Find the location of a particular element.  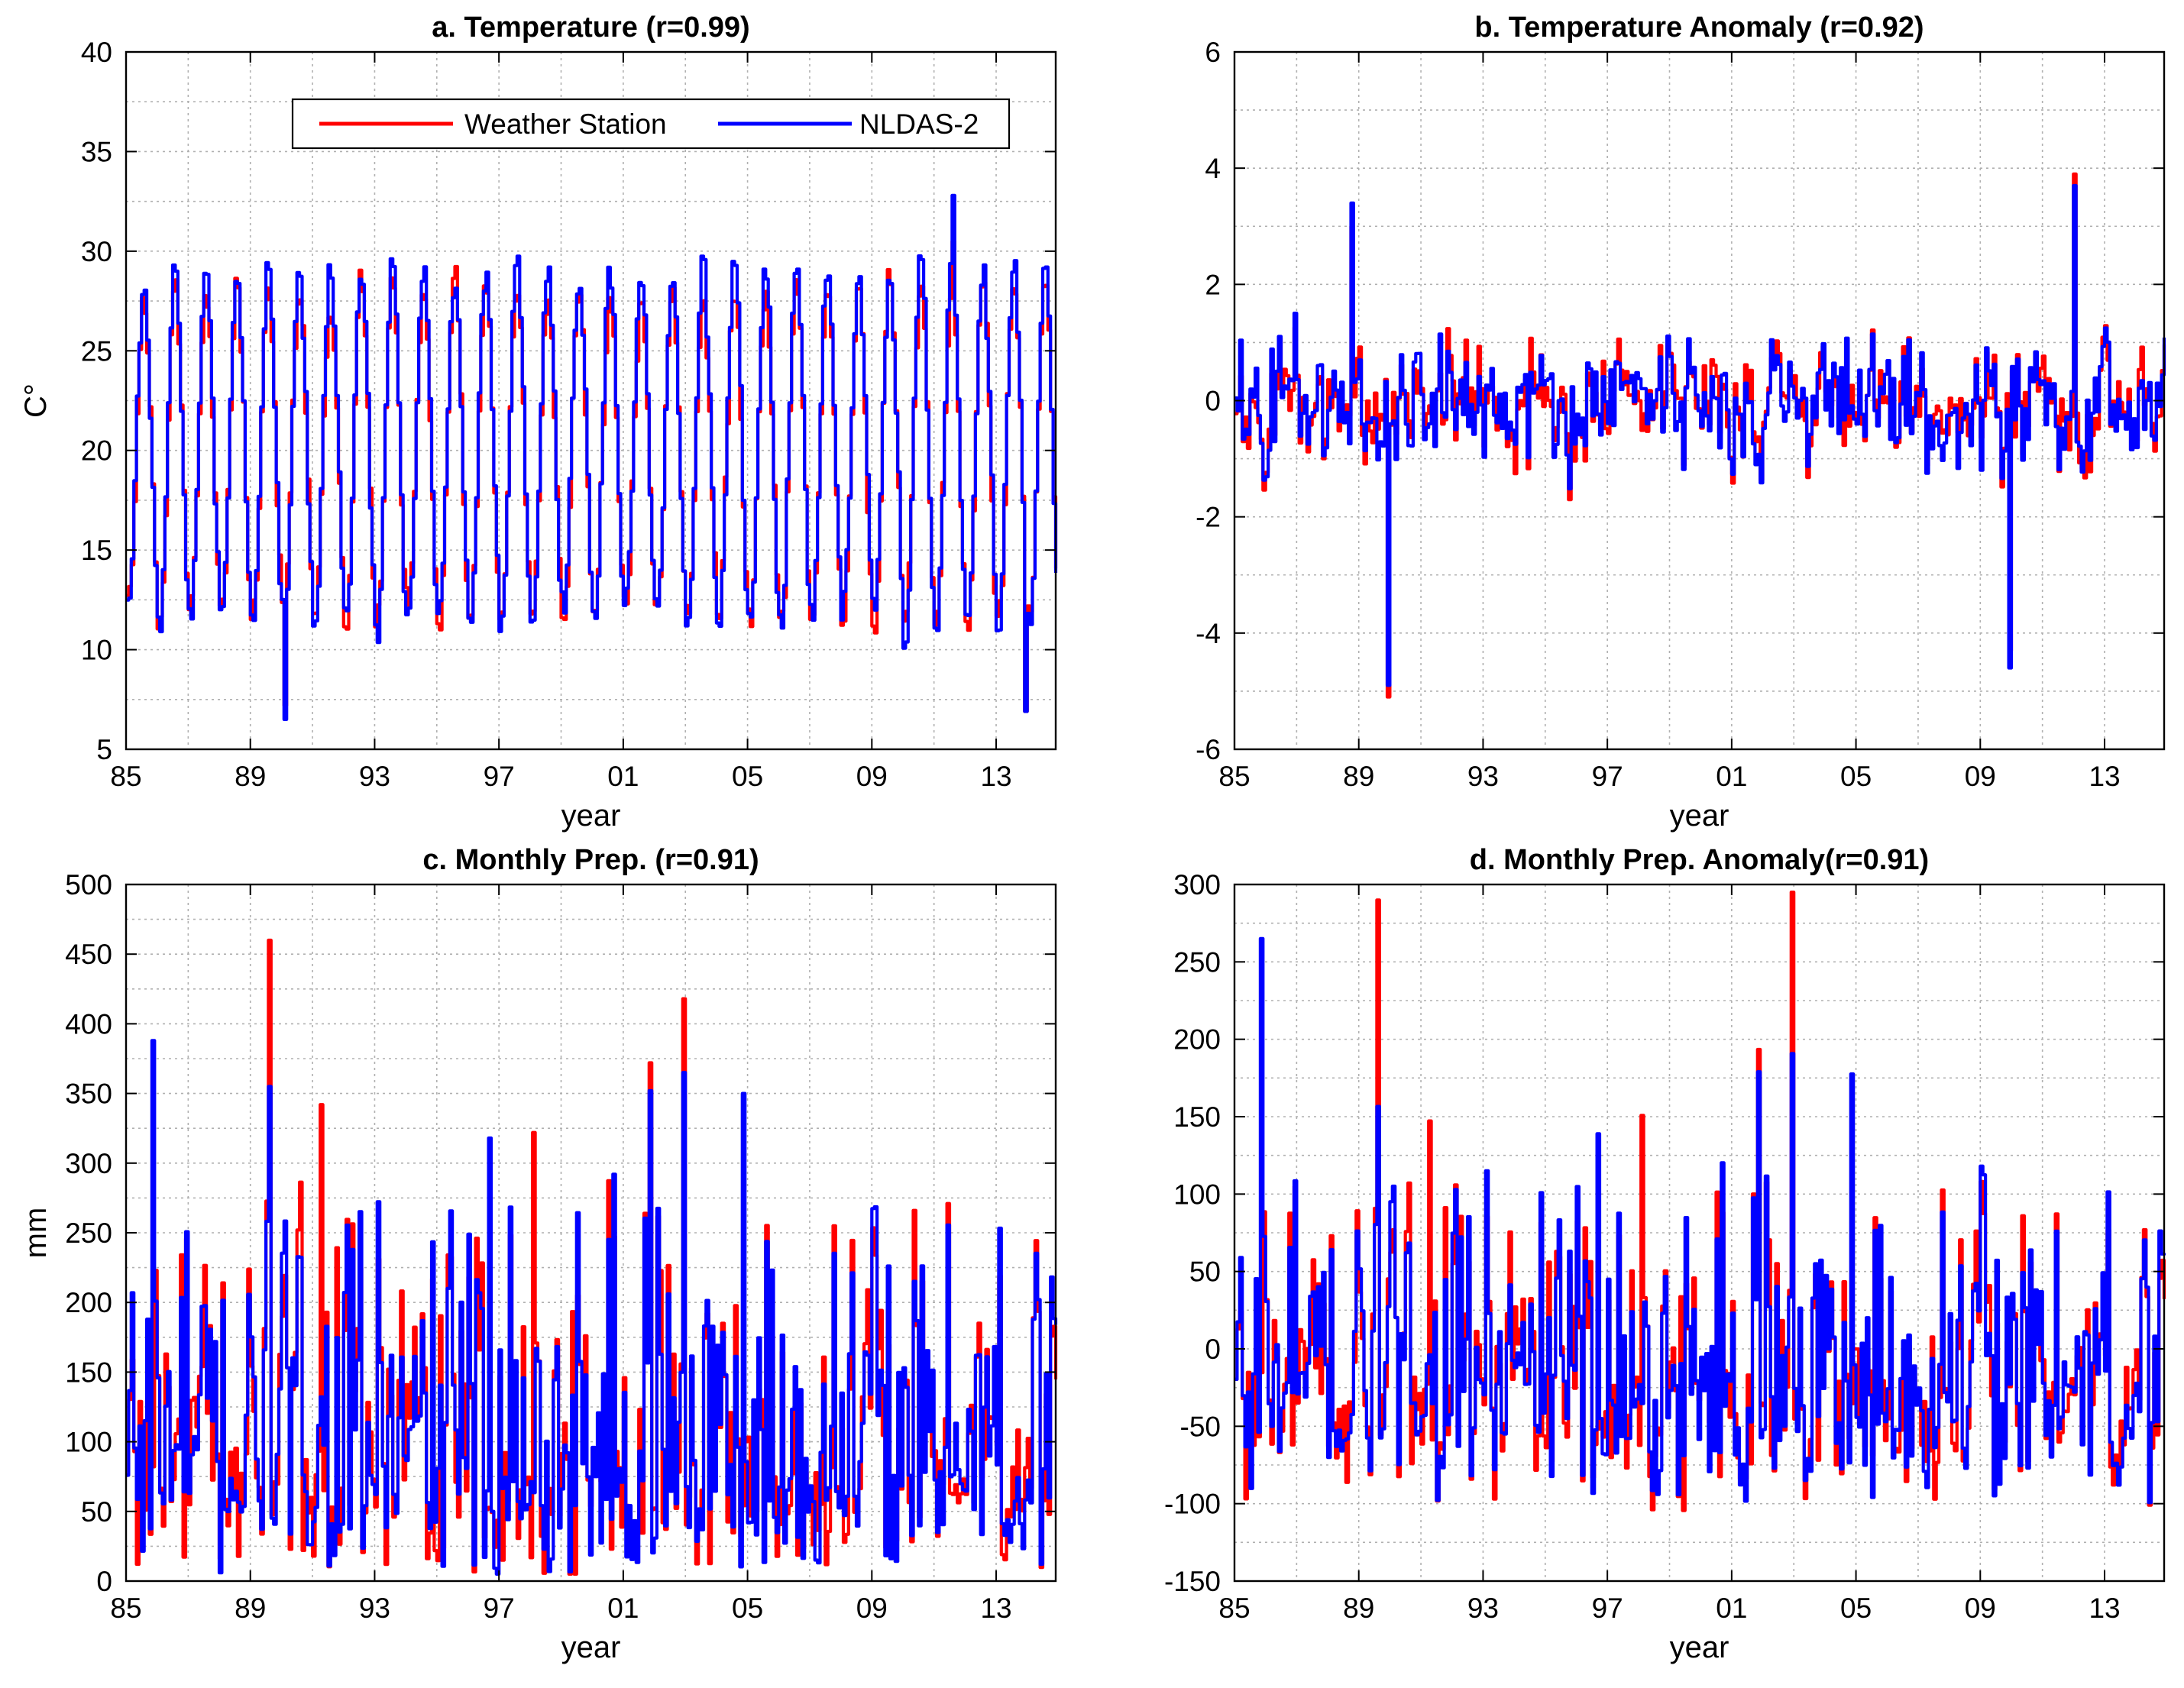

y-tick-label: 400 is located at coordinates (89, 1024).